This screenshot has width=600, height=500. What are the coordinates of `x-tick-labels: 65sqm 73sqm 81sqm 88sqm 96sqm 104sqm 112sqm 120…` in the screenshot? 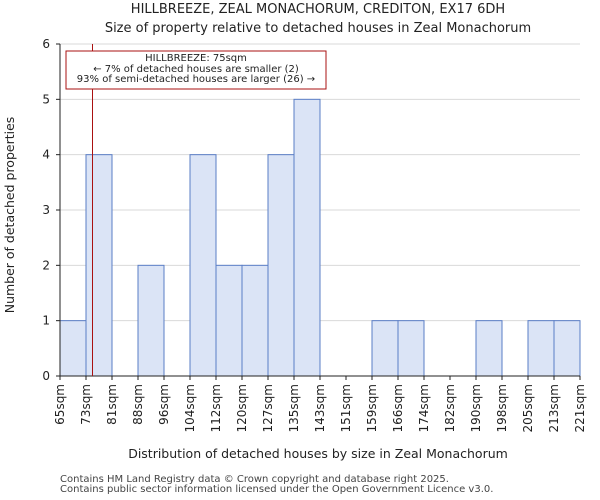 It's located at (320, 404).